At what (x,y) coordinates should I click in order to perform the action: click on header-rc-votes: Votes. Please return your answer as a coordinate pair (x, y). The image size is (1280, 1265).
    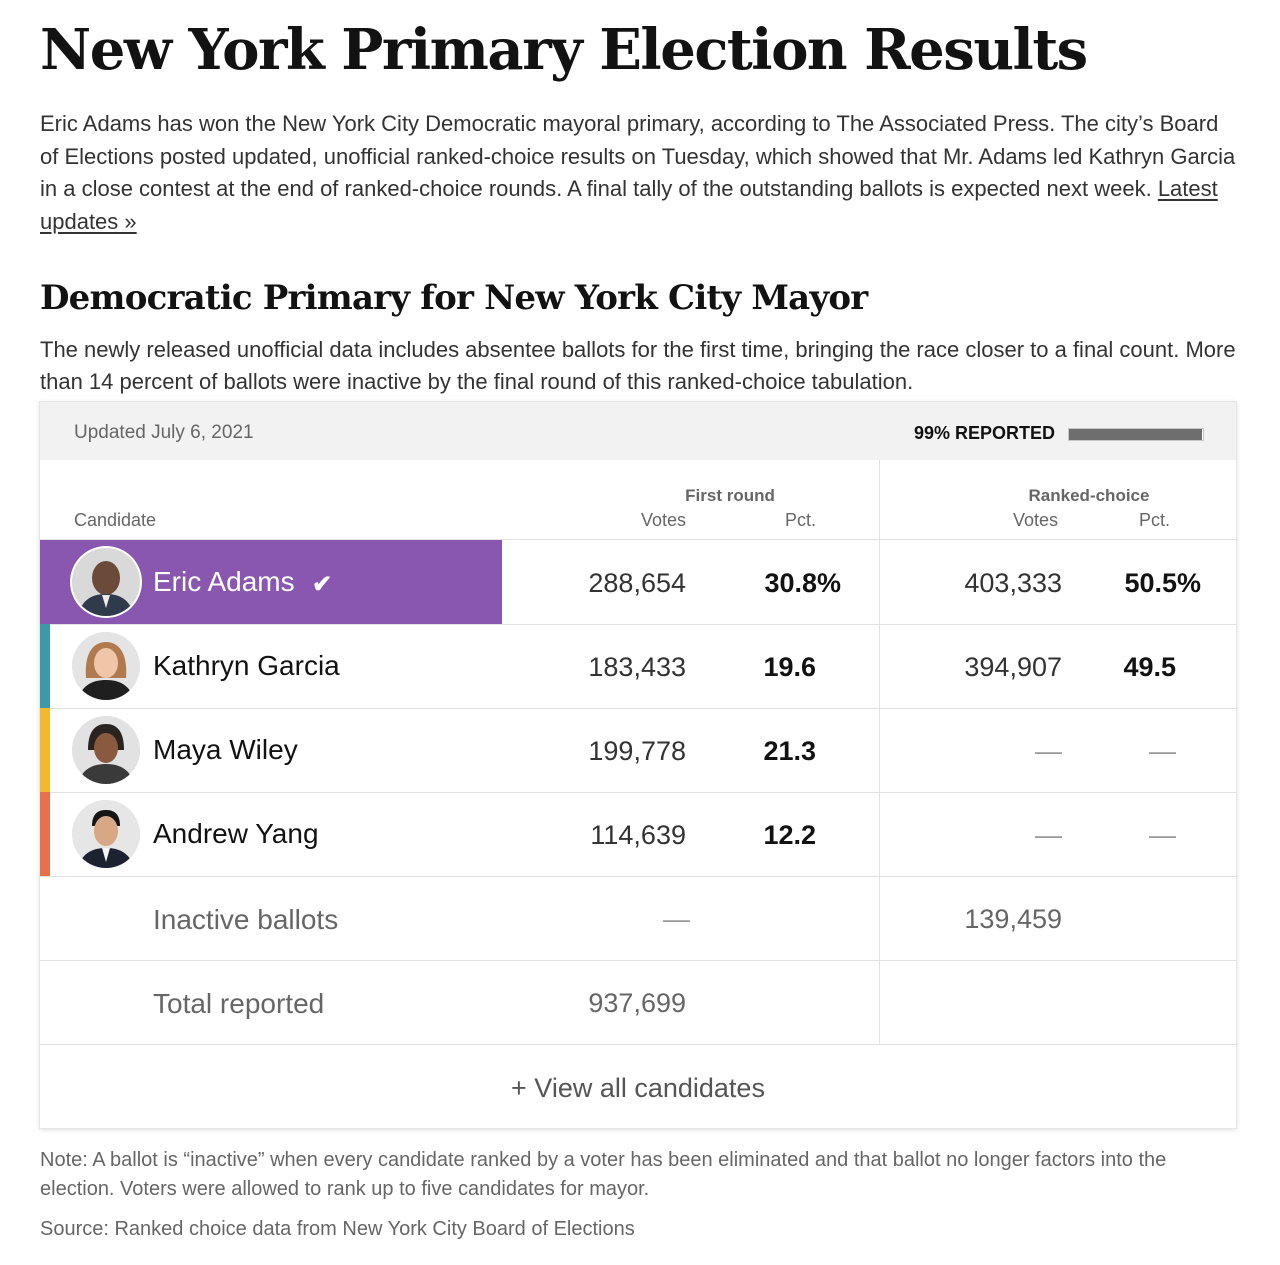
    Looking at the image, I should click on (1035, 520).